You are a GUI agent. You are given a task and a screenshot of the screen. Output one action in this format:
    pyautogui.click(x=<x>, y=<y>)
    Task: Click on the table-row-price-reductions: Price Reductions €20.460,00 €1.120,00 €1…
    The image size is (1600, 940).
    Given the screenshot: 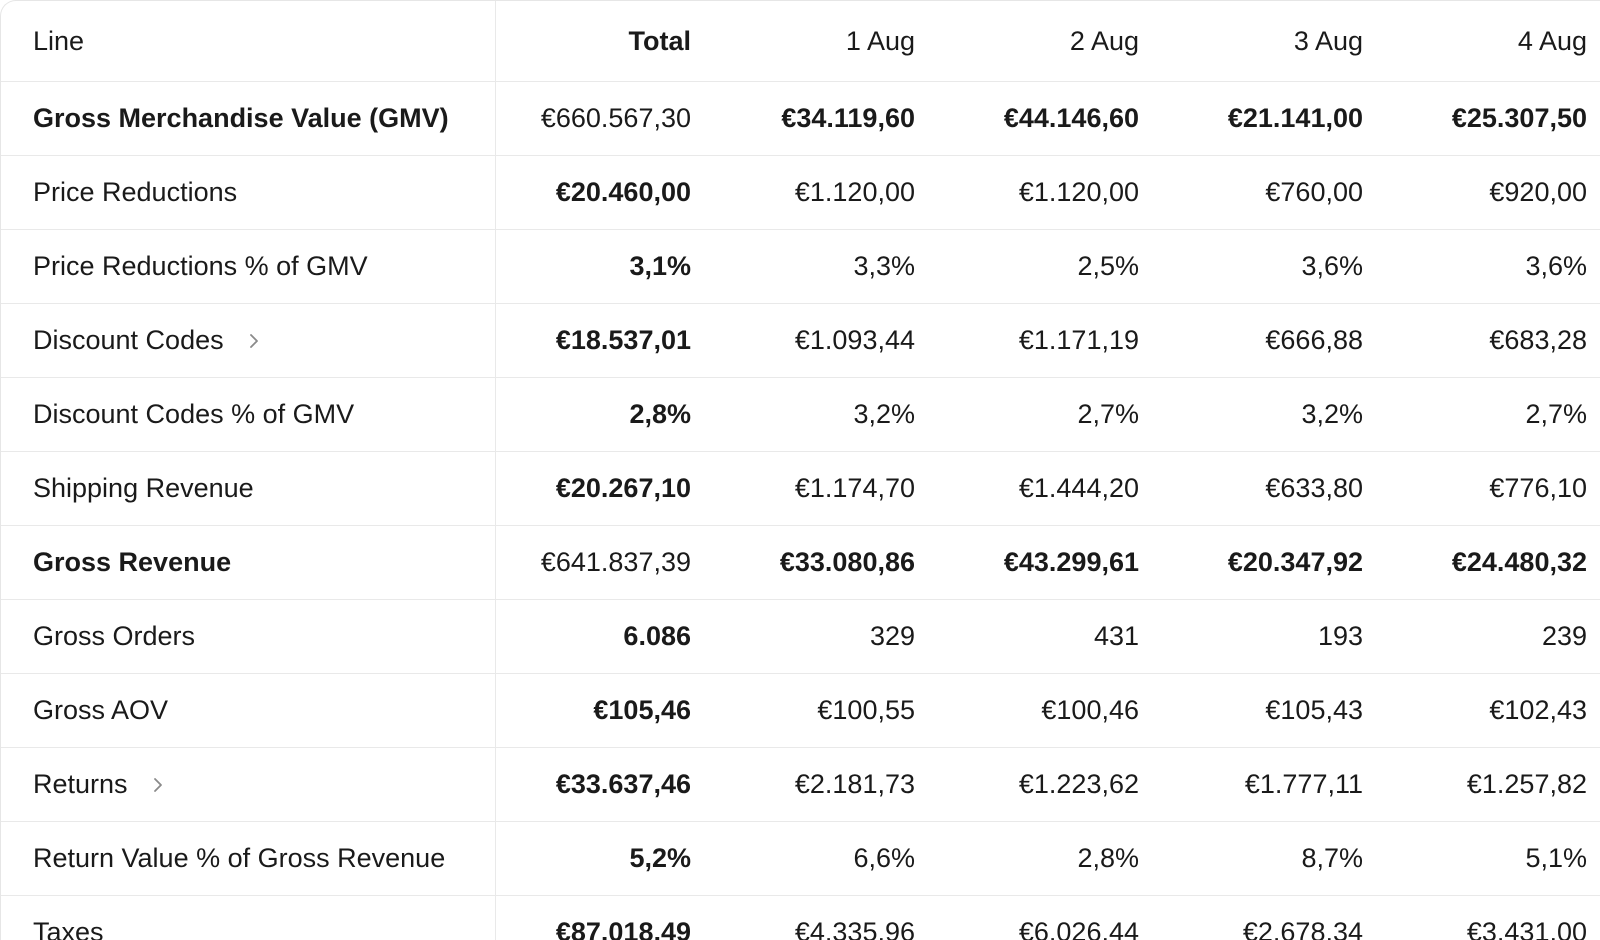 What is the action you would take?
    pyautogui.click(x=800, y=192)
    